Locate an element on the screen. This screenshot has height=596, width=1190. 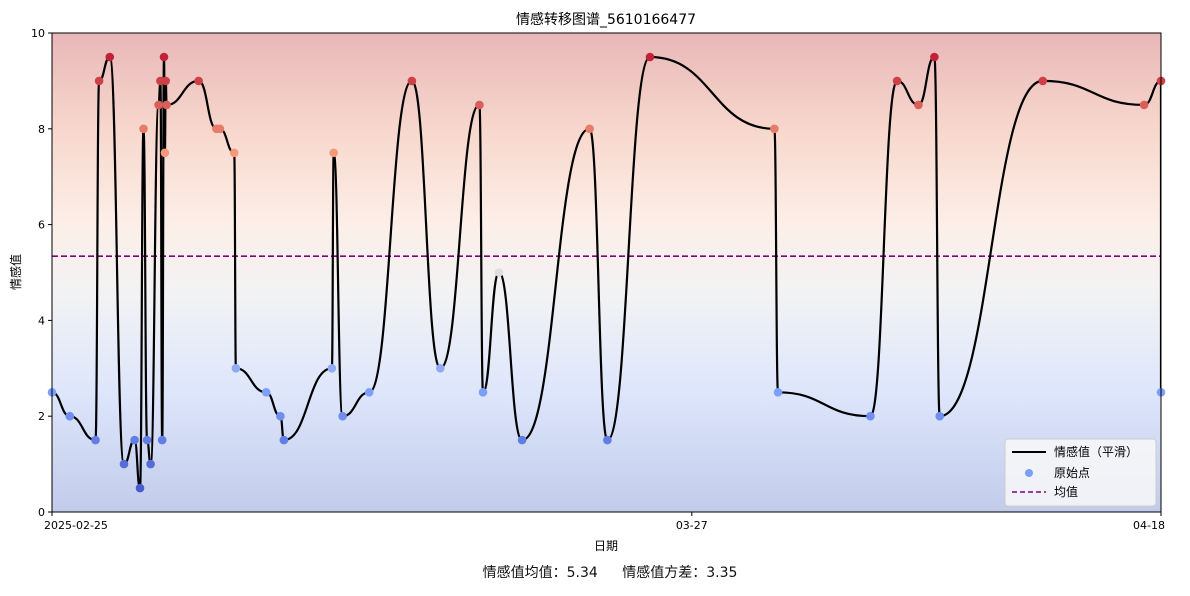
y-tick-label: 8 is located at coordinates (41, 129).